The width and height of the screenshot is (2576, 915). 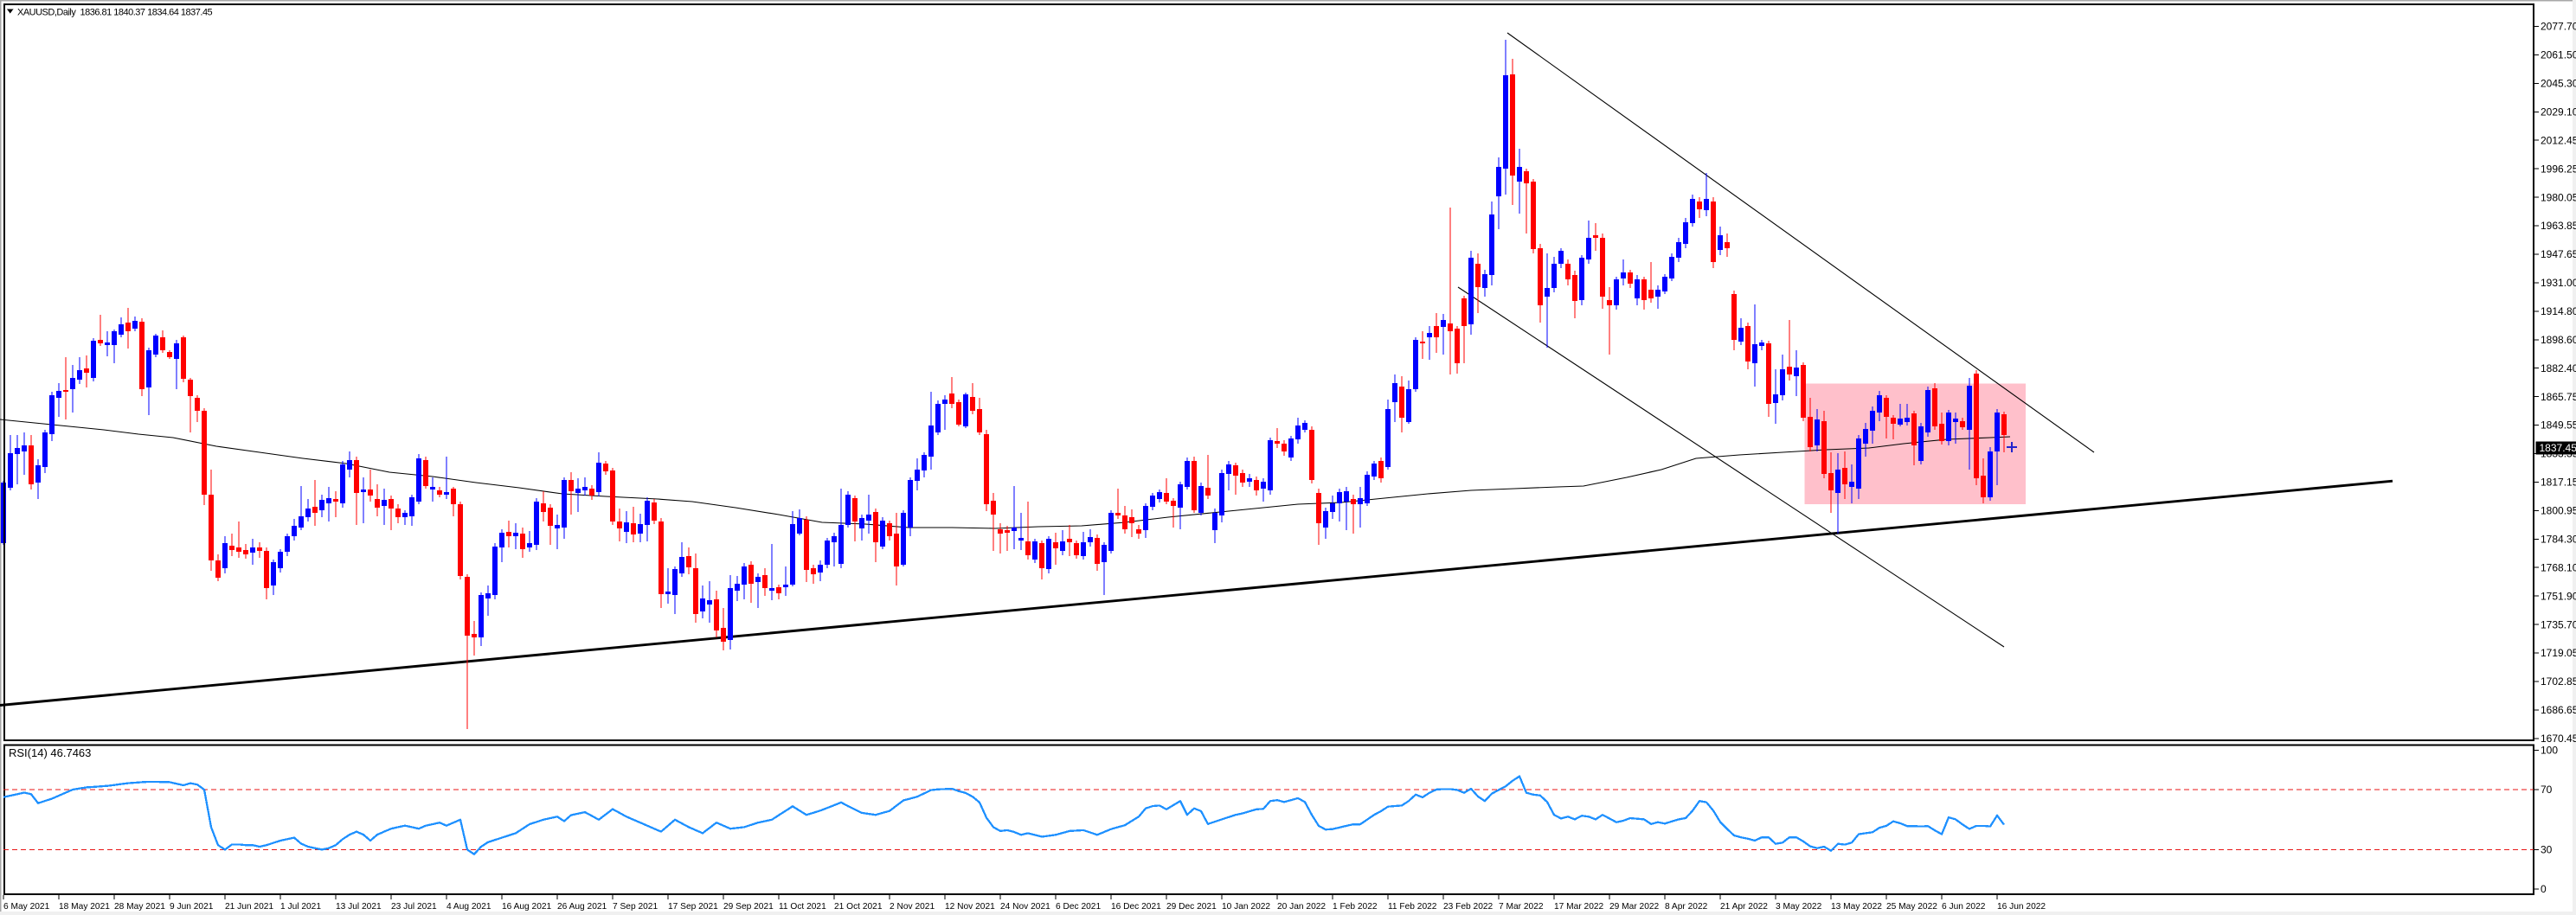 What do you see at coordinates (50, 752) in the screenshot?
I see `svg-text: RSI(14) 46.7463` at bounding box center [50, 752].